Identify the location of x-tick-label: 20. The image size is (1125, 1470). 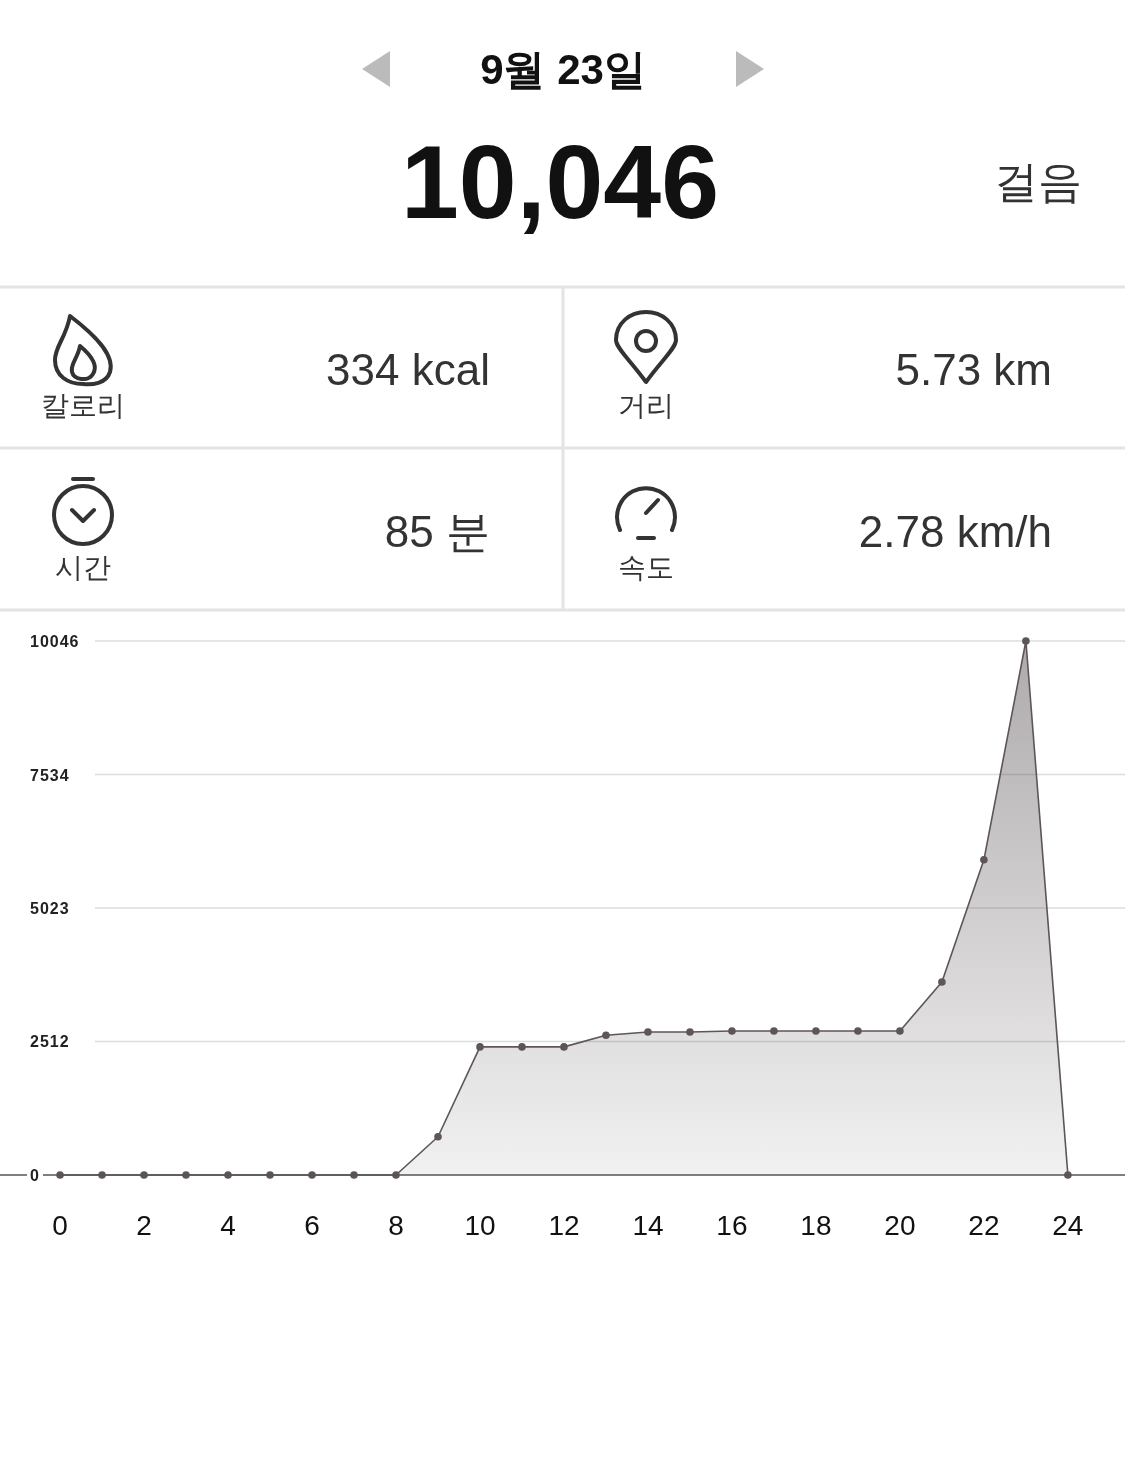
(900, 1225).